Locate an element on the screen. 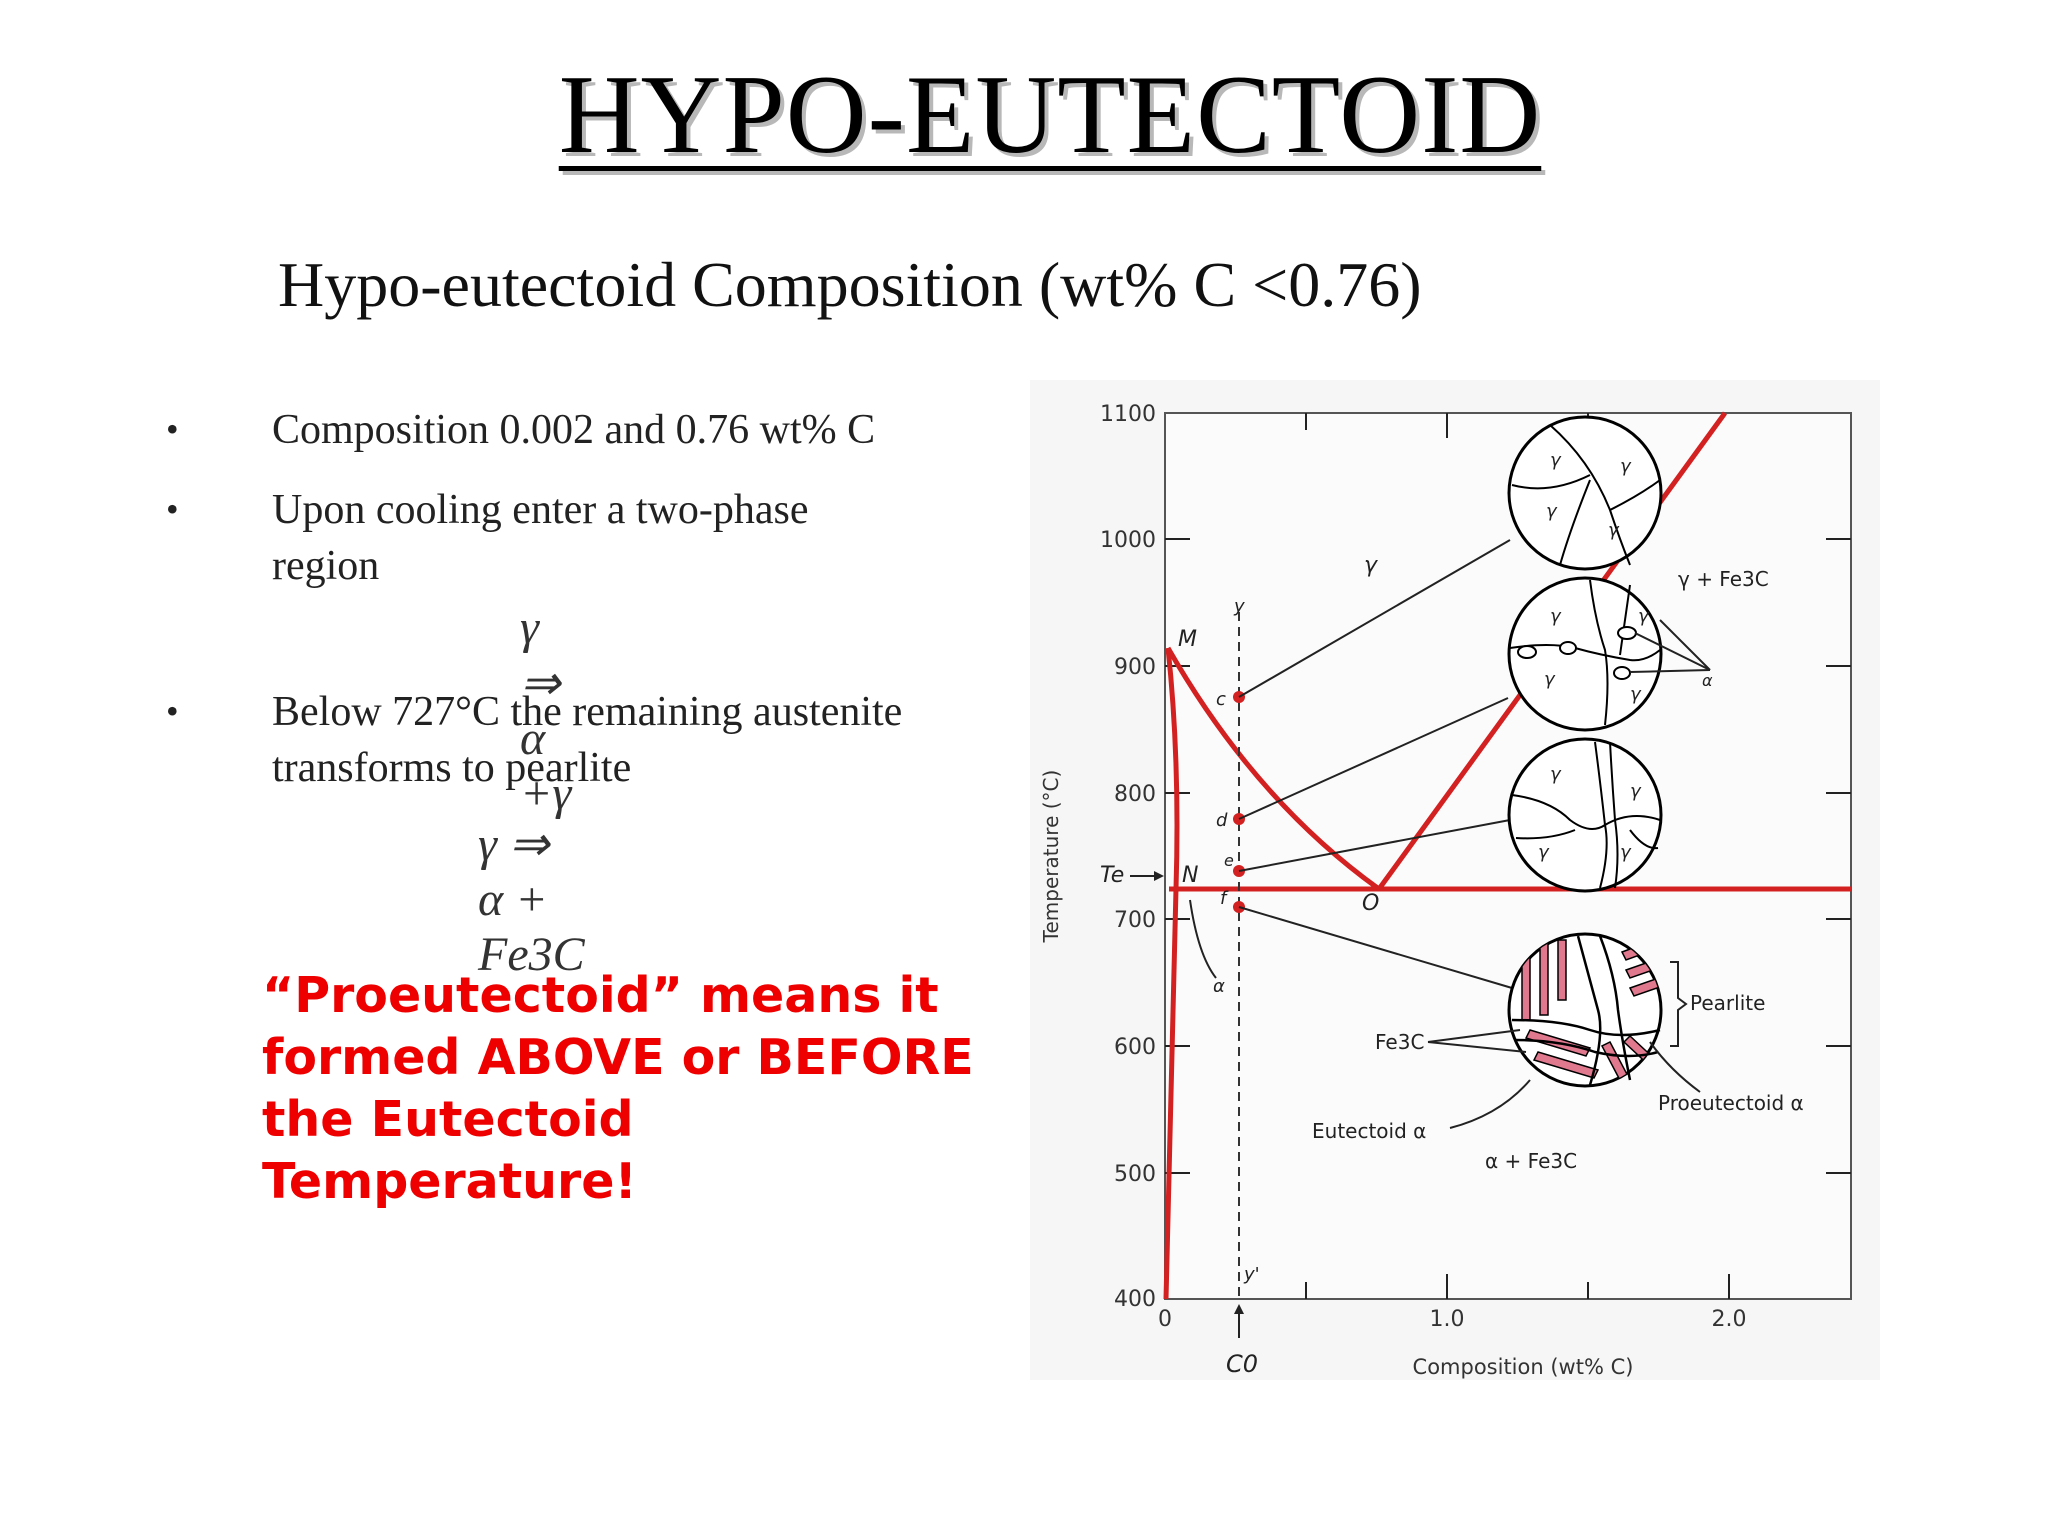 The width and height of the screenshot is (2048, 1536). eutectoid-alpha-label: Eutectoid α is located at coordinates (1369, 1131).